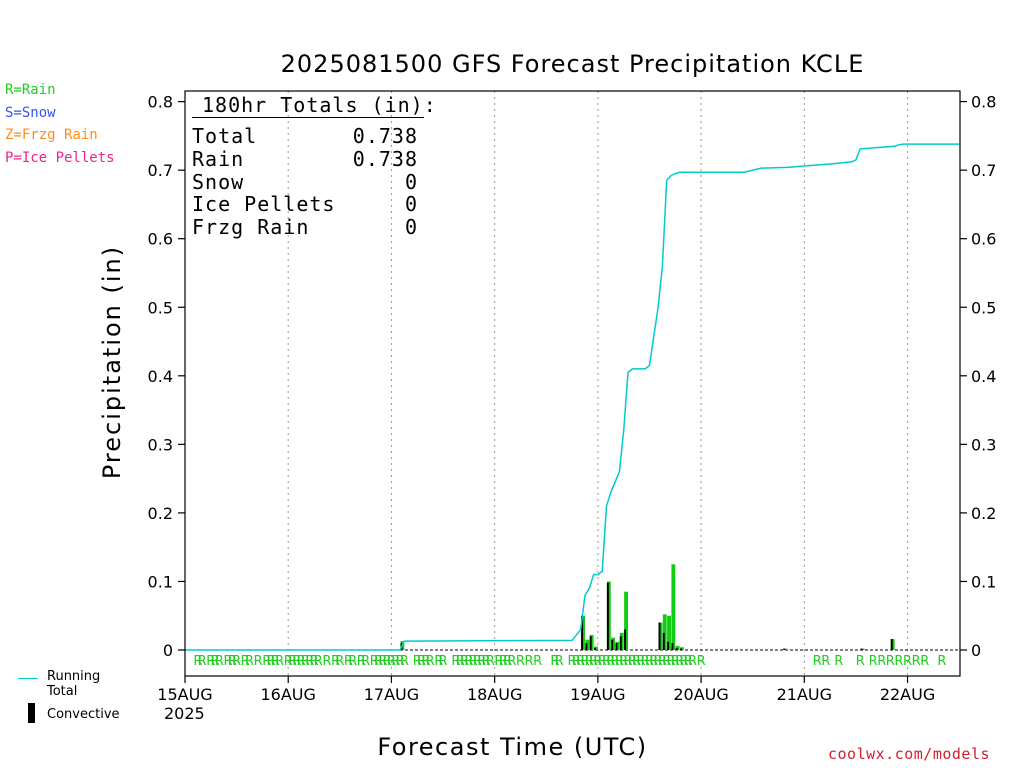  Describe the element at coordinates (218, 181) in the screenshot. I see `totals-row-label: Snow` at that location.